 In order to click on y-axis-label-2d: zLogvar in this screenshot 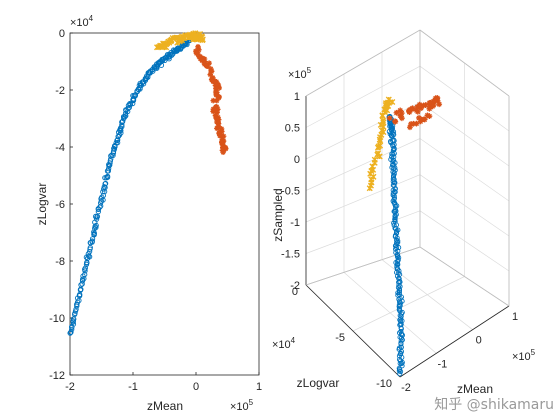, I will do `click(42, 204)`.